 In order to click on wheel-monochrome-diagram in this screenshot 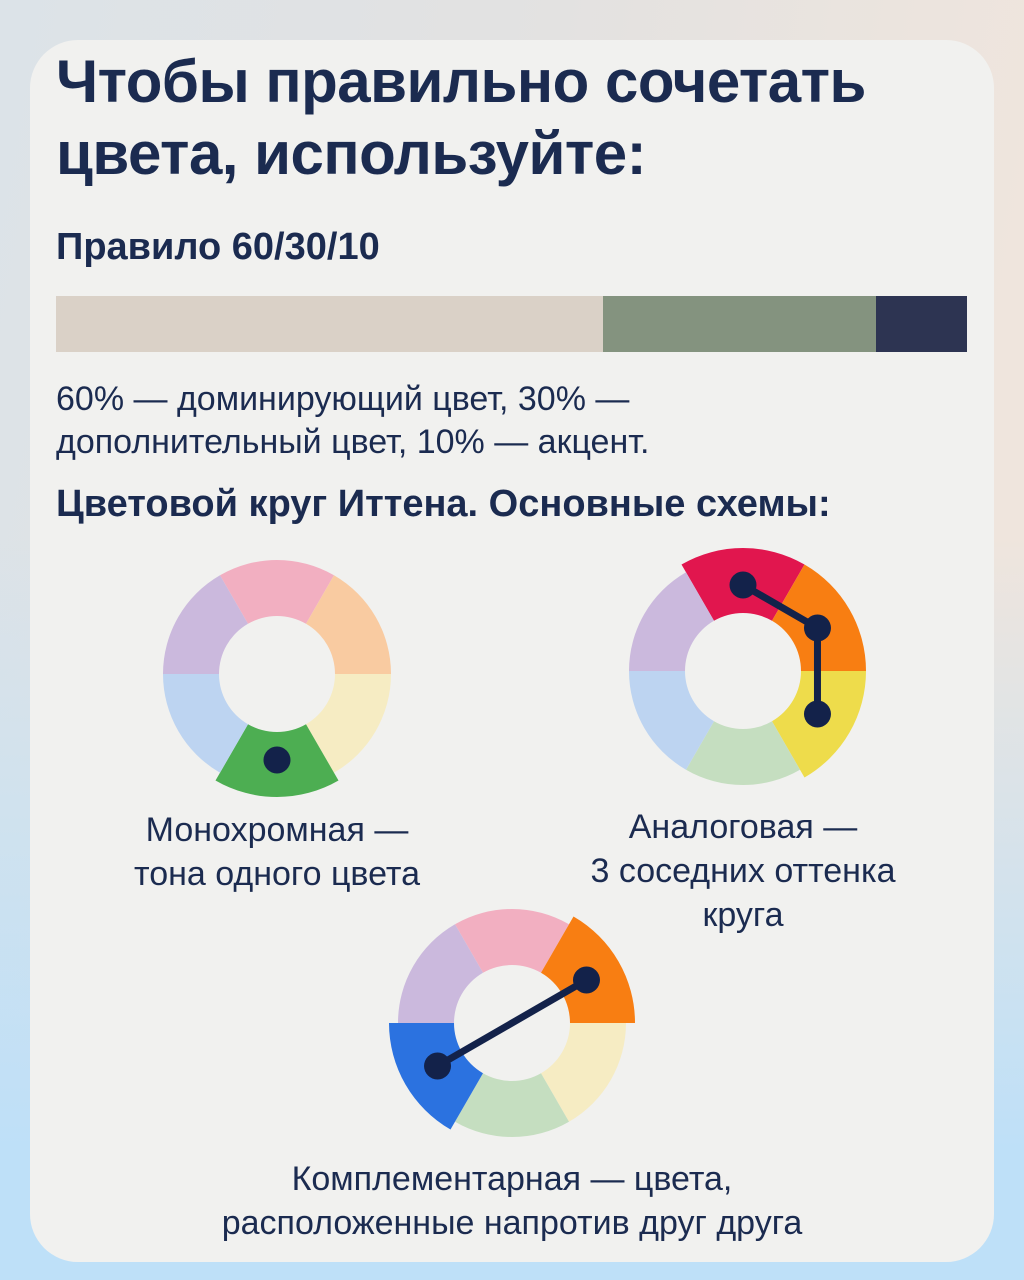, I will do `click(277, 678)`.